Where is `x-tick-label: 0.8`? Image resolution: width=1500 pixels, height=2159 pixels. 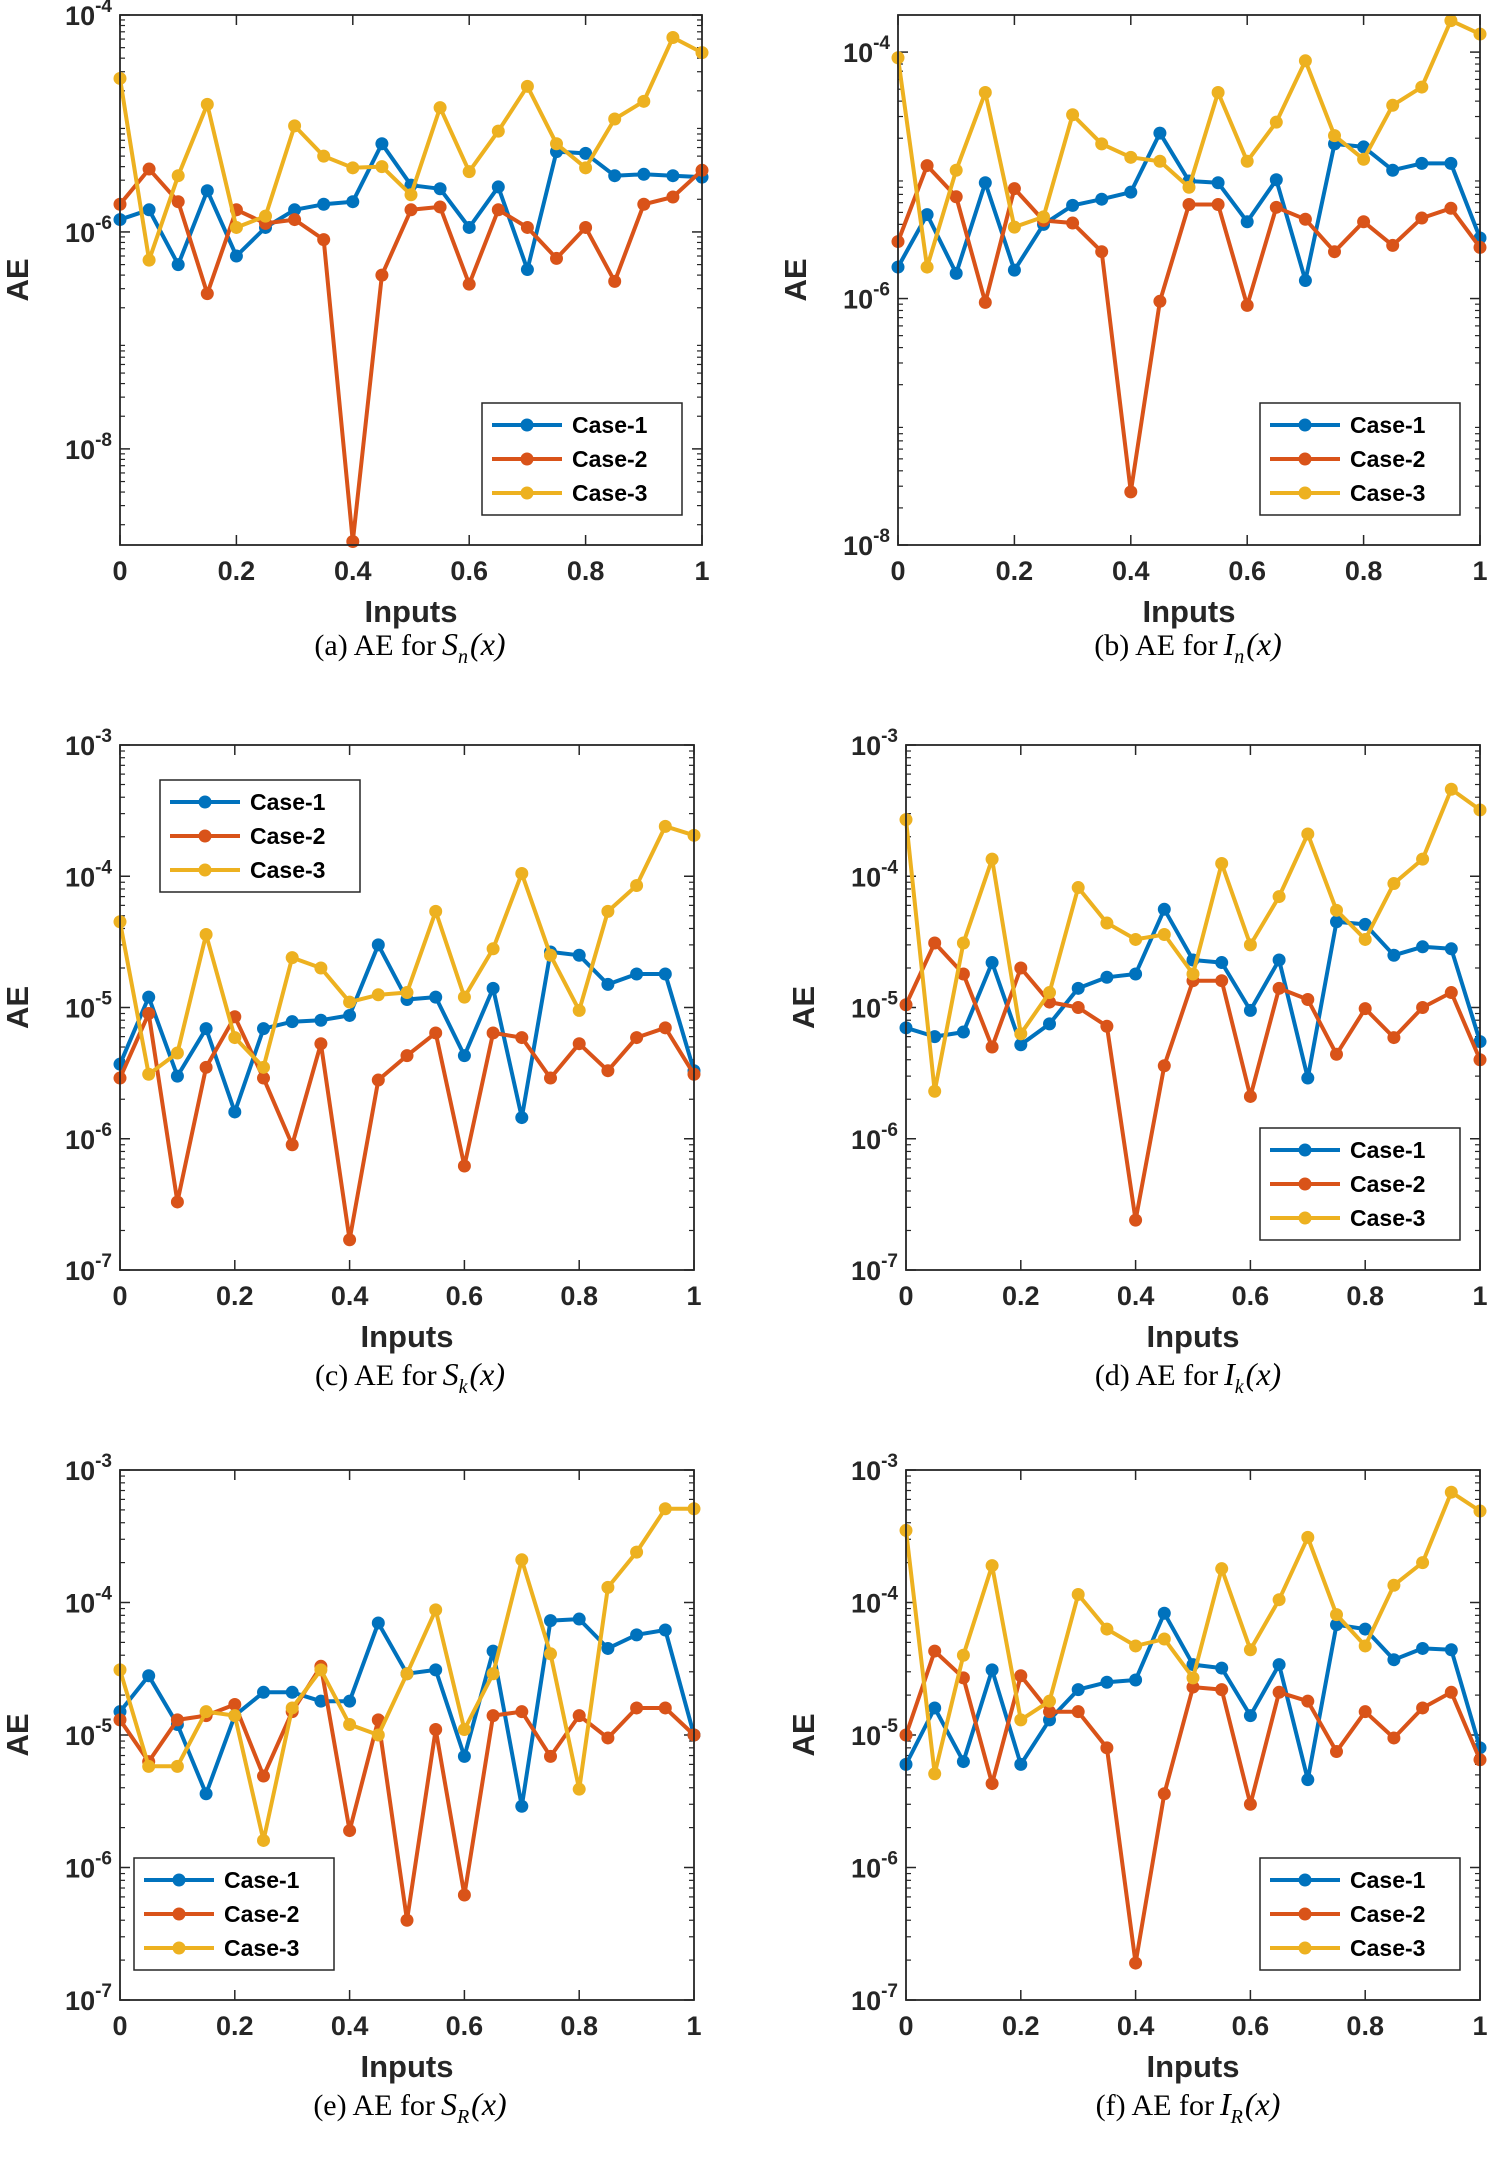
x-tick-label: 0.8 is located at coordinates (579, 2026).